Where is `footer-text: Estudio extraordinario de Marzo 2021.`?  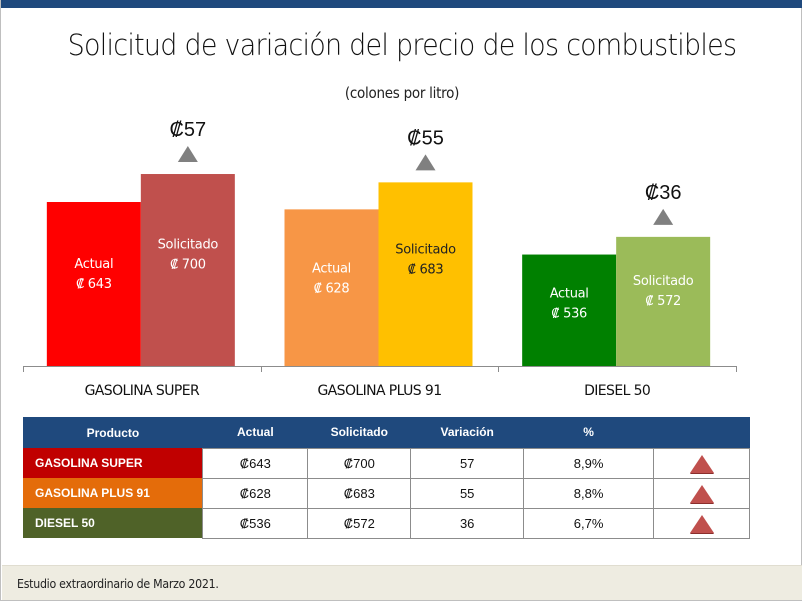
footer-text: Estudio extraordinario de Marzo 2021. is located at coordinates (118, 584).